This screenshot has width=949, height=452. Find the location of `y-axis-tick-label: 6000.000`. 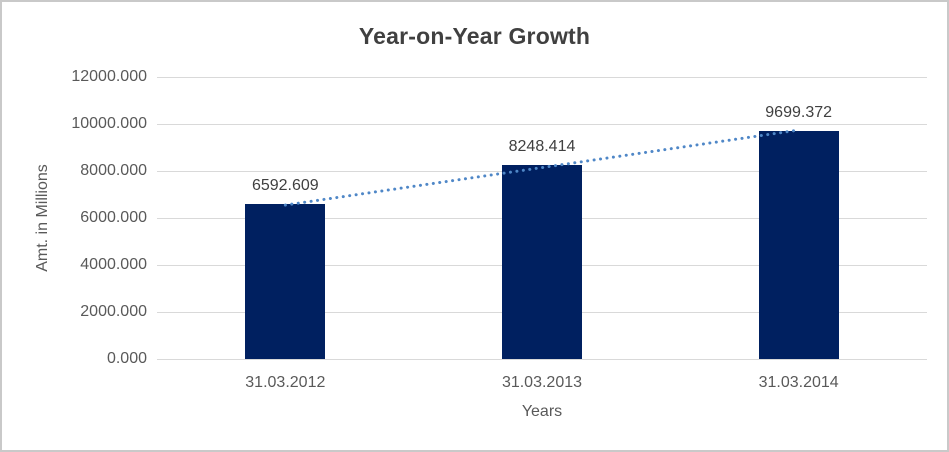

y-axis-tick-label: 6000.000 is located at coordinates (113, 217).